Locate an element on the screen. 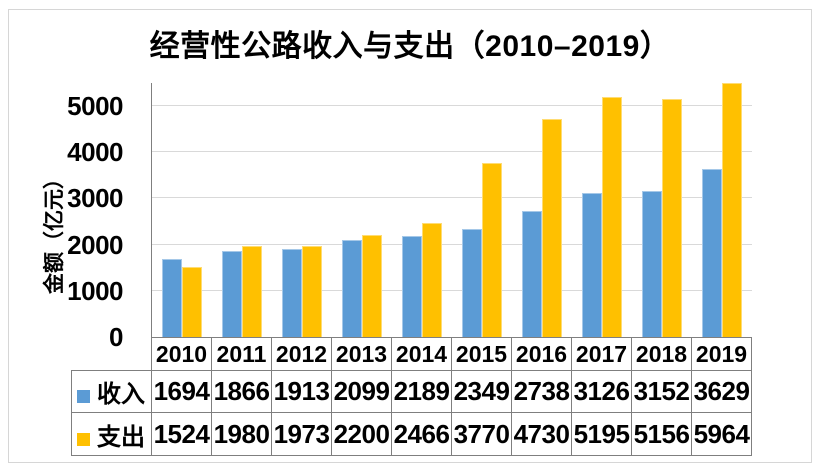 The width and height of the screenshot is (820, 470). value-cell-income-2017: 3126 is located at coordinates (601, 391).